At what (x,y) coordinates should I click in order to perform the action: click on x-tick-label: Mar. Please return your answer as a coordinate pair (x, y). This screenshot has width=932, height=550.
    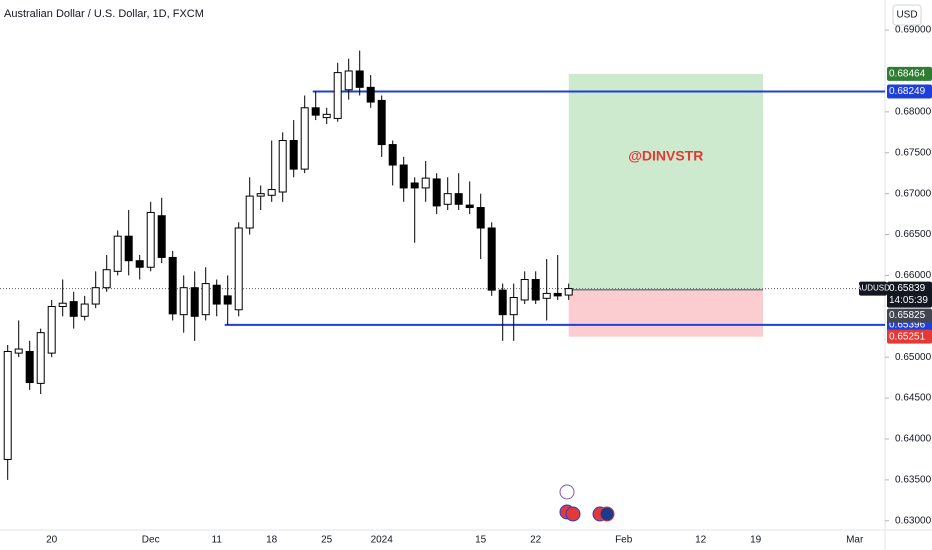
    Looking at the image, I should click on (855, 540).